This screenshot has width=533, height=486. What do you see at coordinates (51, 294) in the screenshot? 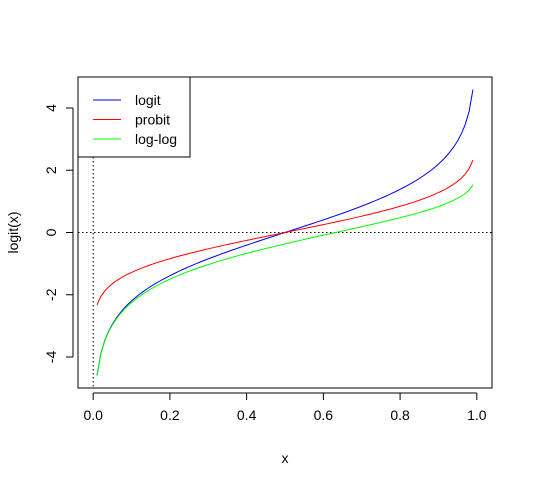
I see `y-tick-label: -2` at bounding box center [51, 294].